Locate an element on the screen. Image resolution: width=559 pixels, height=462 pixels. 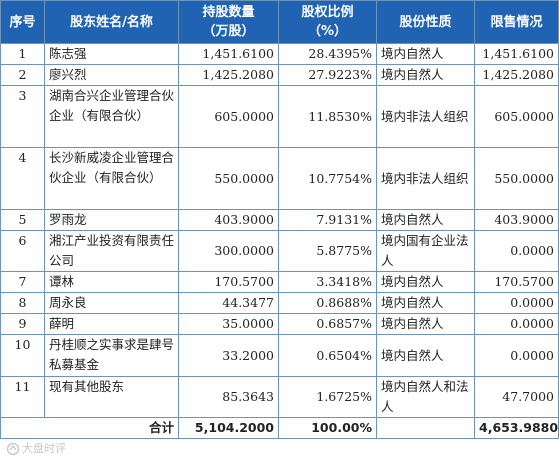
watermark-text: 大盘时评 is located at coordinates (44, 448).